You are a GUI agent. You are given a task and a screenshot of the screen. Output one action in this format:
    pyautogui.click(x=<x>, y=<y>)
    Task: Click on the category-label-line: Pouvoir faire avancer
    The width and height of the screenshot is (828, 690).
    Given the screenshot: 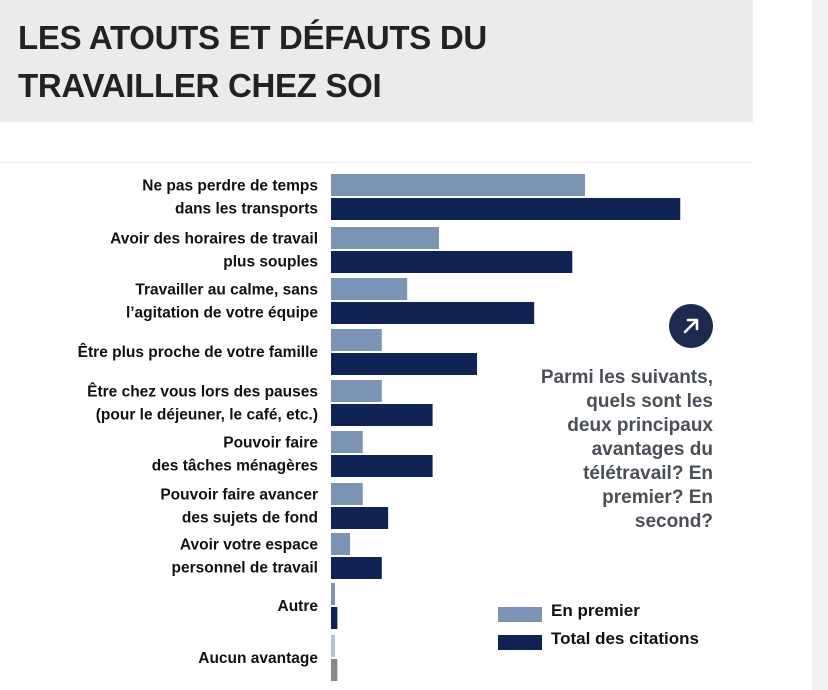 What is the action you would take?
    pyautogui.click(x=239, y=495)
    